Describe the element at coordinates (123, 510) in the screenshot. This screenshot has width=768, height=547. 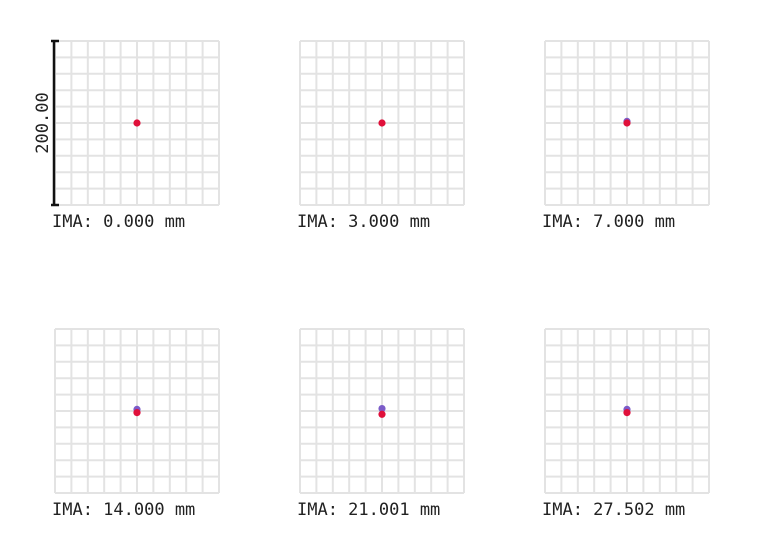
I see `field-label: IMA: 14.000 mm` at that location.